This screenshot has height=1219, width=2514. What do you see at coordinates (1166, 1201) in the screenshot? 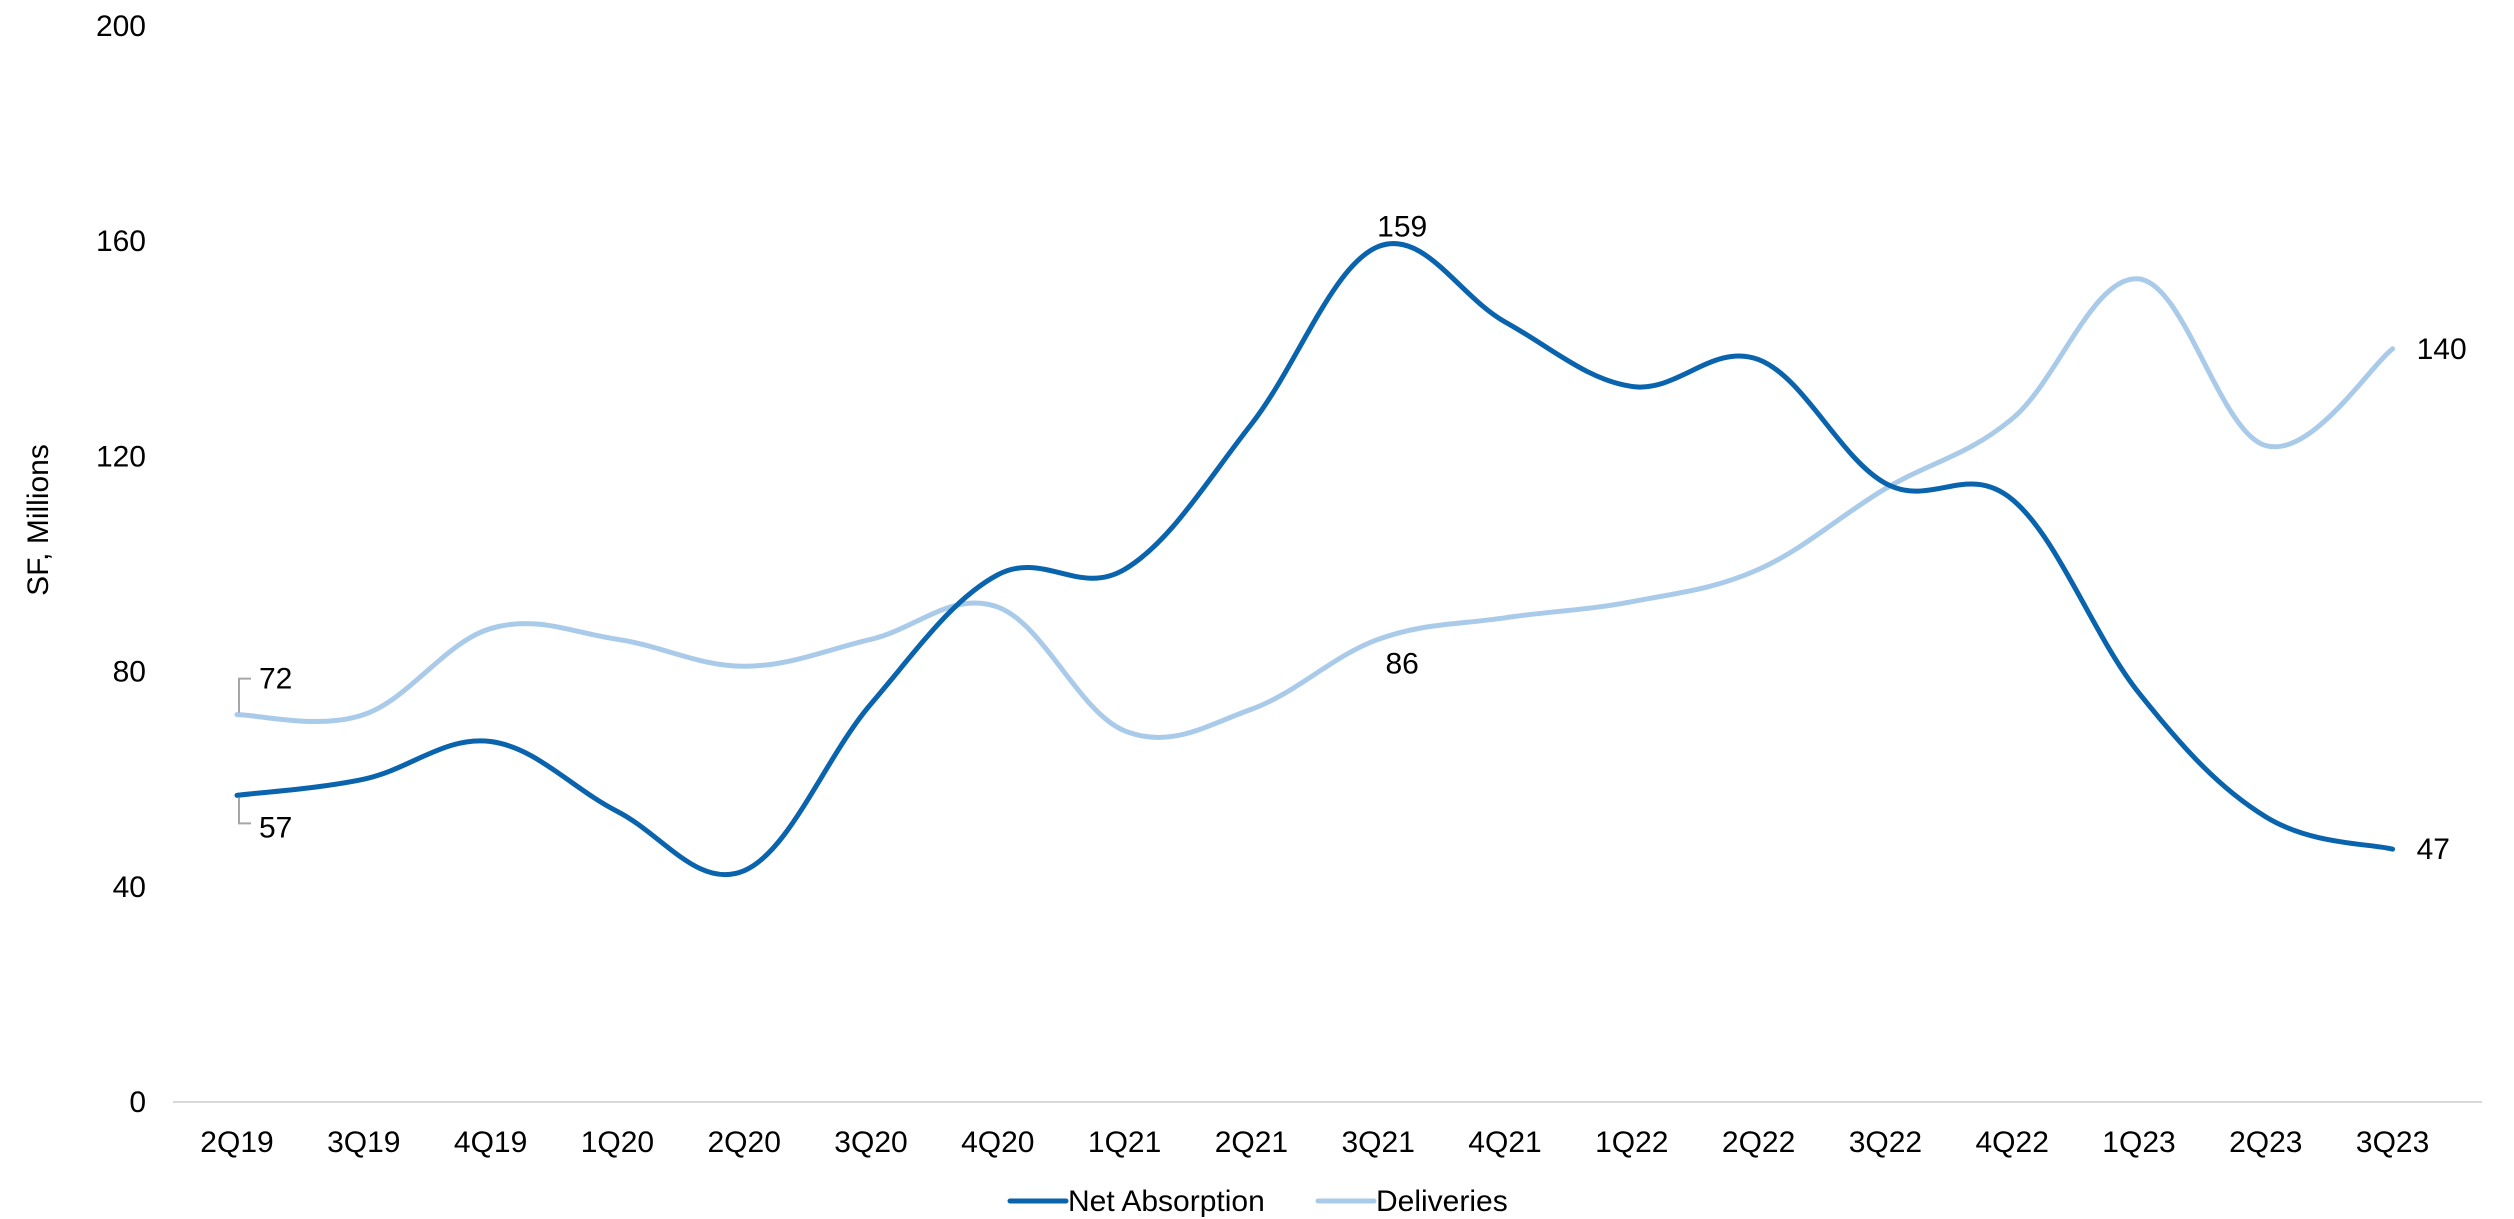
I see `legend-label: Net Absorption` at bounding box center [1166, 1201].